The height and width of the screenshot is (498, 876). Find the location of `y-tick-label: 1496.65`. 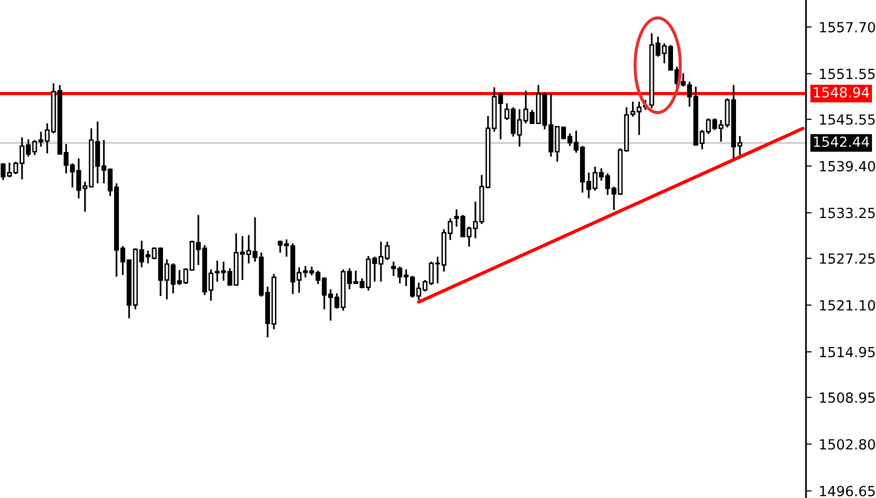

y-tick-label: 1496.65 is located at coordinates (847, 491).